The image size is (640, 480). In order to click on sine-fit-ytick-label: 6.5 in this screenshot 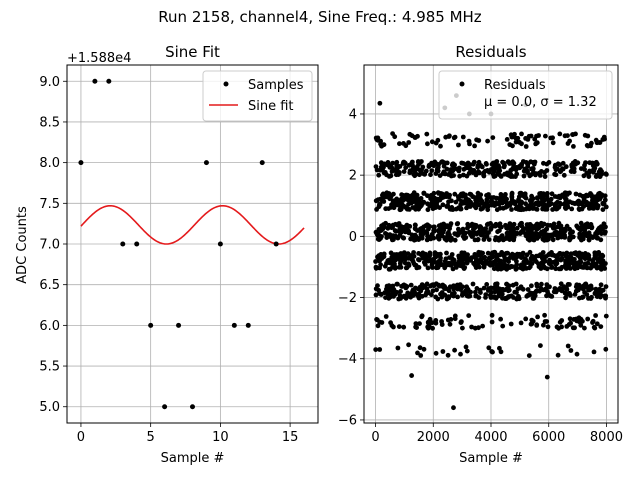, I will do `click(49, 285)`.